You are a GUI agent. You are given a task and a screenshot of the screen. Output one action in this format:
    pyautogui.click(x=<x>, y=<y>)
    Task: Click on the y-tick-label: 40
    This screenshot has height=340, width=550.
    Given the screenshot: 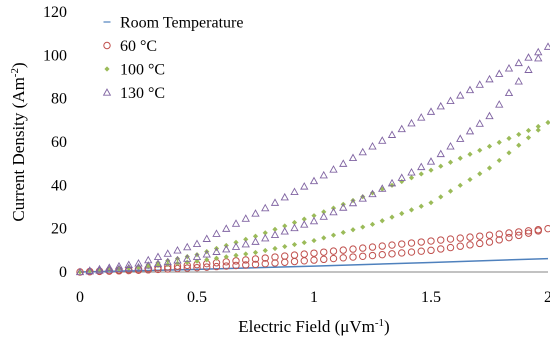 What is the action you would take?
    pyautogui.click(x=59, y=185)
    